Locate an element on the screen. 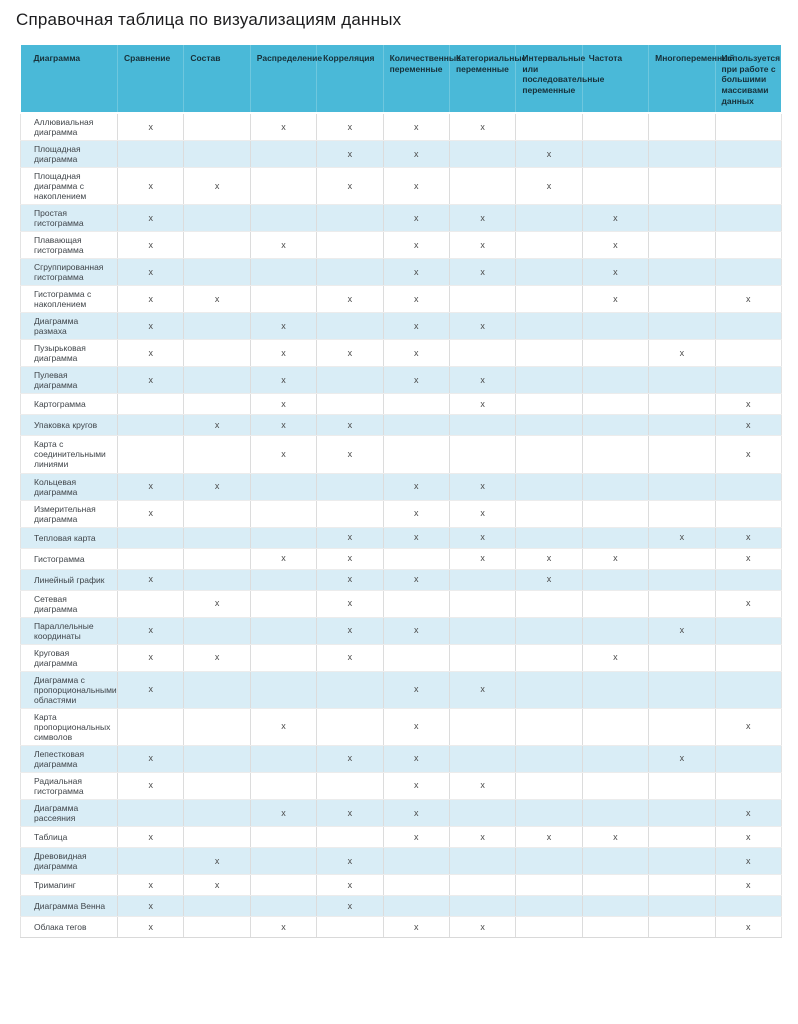  row-label: Лепестковая диаграмма is located at coordinates (69, 759).